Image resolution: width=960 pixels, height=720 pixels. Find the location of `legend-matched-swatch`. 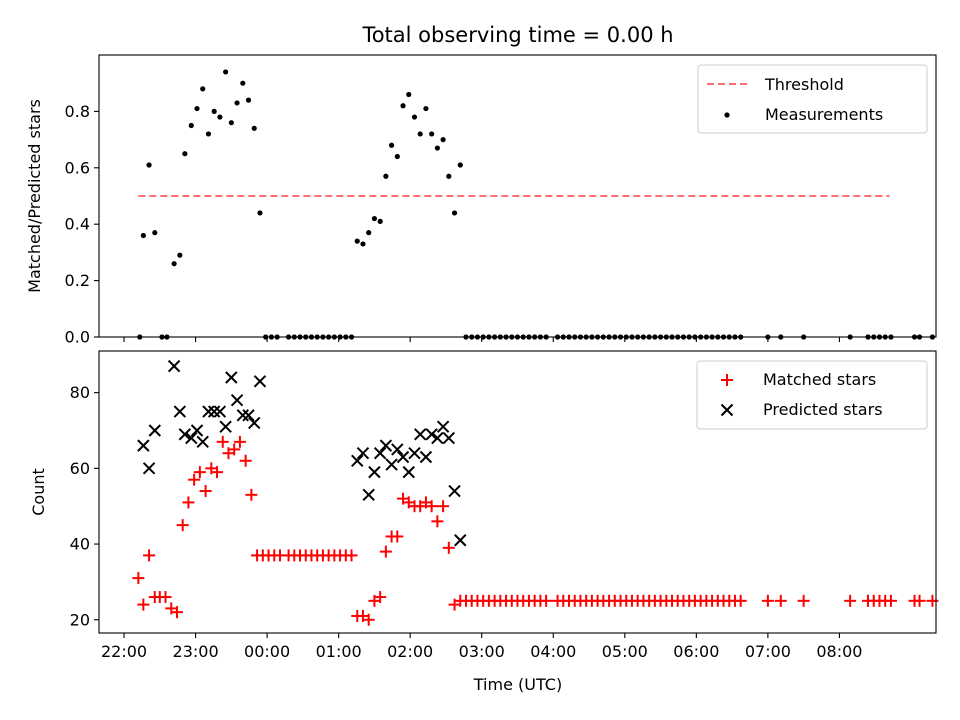

legend-matched-swatch is located at coordinates (727, 380).